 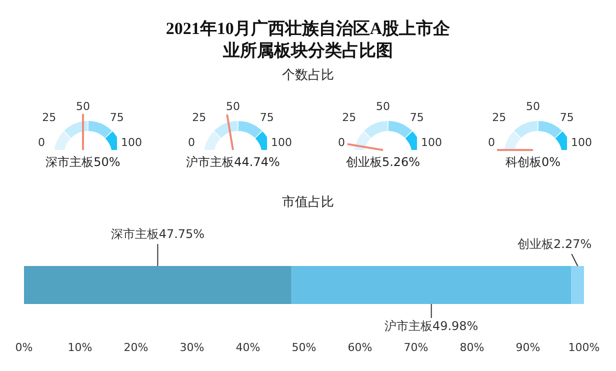 What do you see at coordinates (107, 162) in the screenshot?
I see `data-label: 50%` at bounding box center [107, 162].